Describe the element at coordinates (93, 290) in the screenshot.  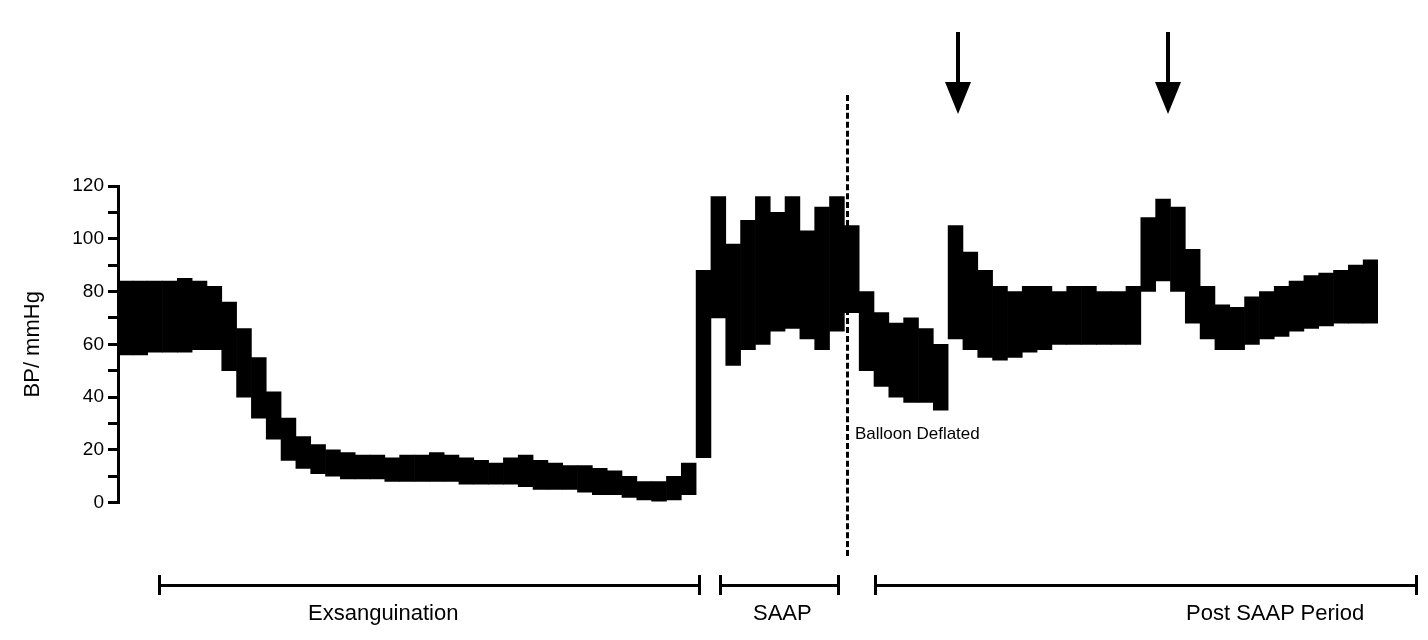
I see `y-tick-label: 80` at that location.